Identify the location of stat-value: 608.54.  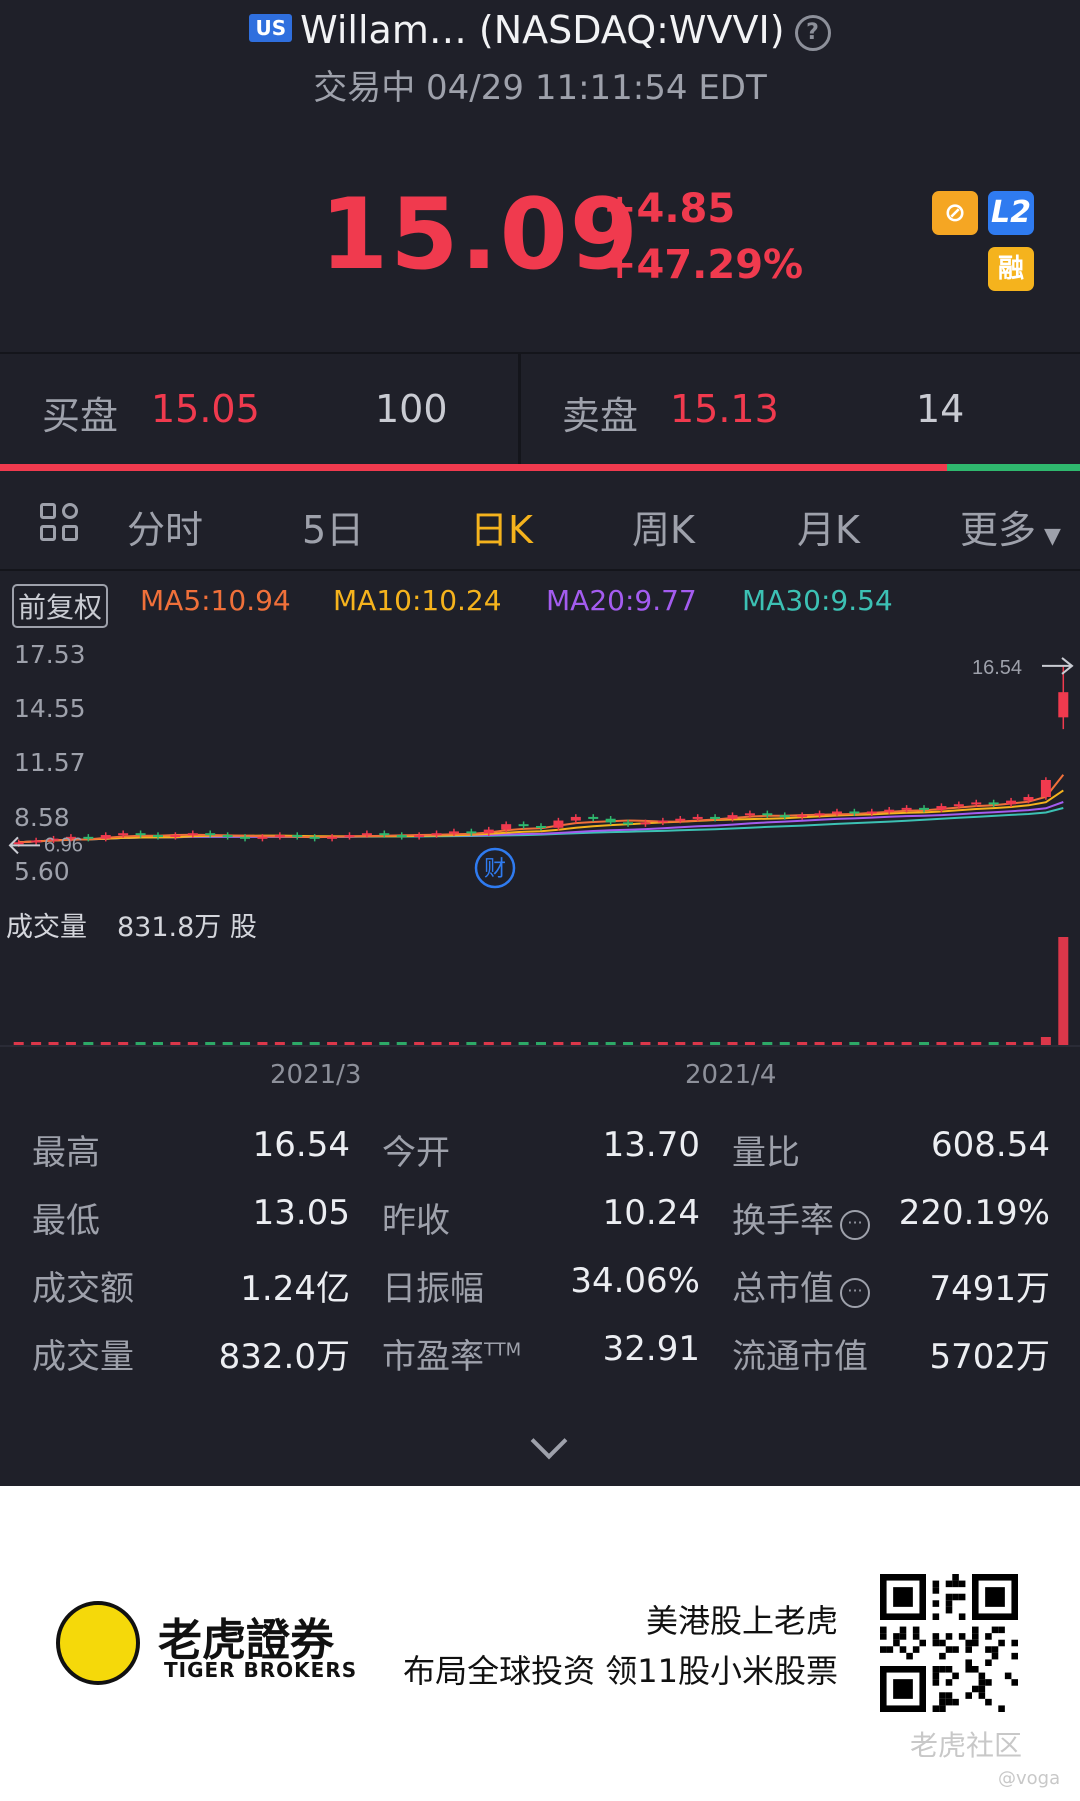
(990, 1145).